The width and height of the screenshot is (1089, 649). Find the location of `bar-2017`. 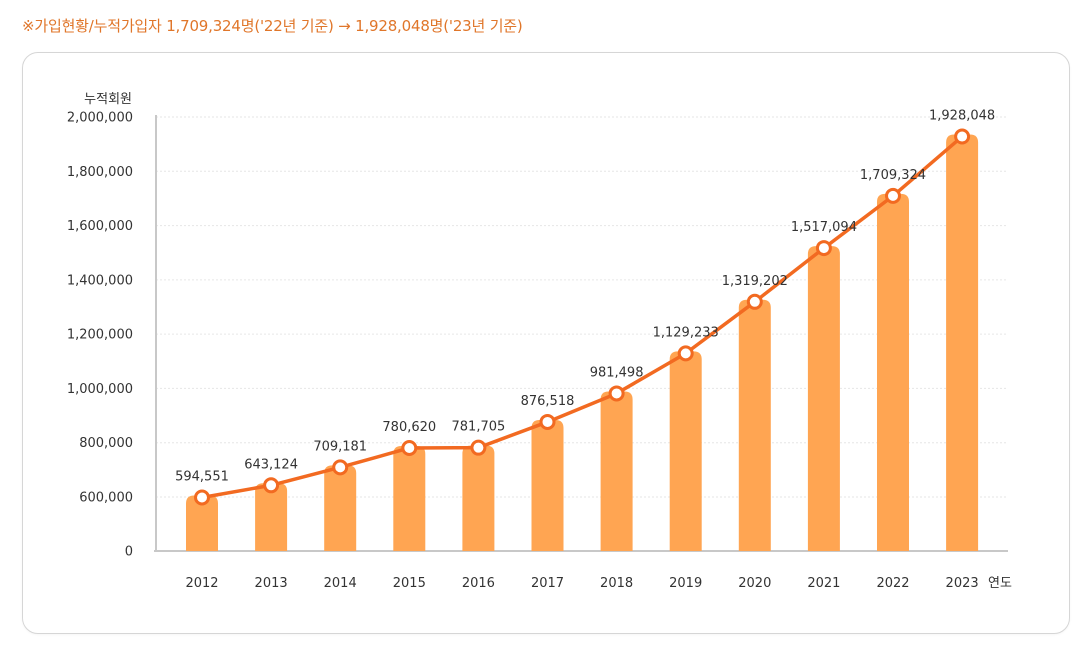

bar-2017 is located at coordinates (547, 485).